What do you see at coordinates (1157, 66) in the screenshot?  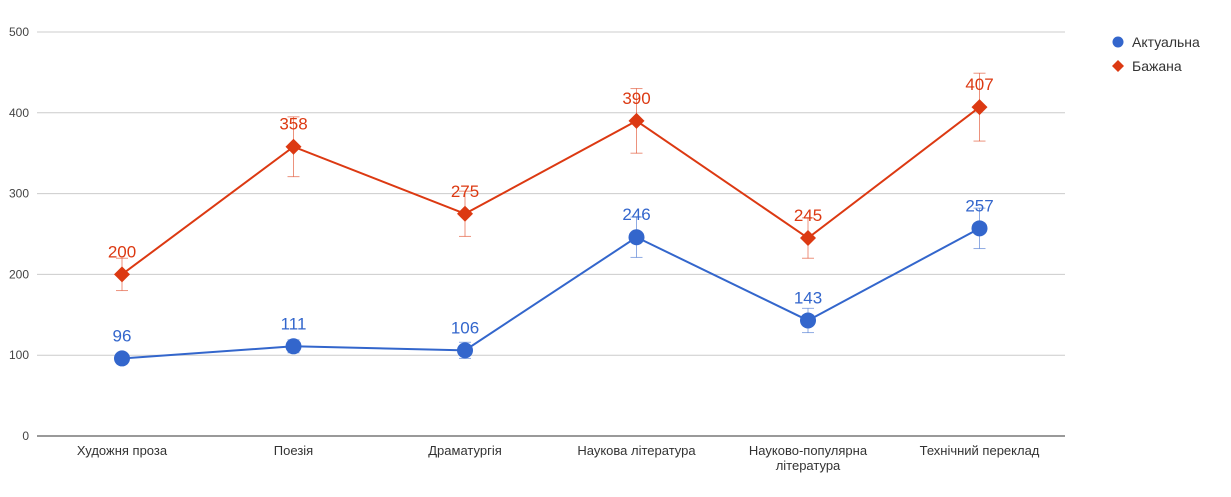 I see `legend-label: Бажана` at bounding box center [1157, 66].